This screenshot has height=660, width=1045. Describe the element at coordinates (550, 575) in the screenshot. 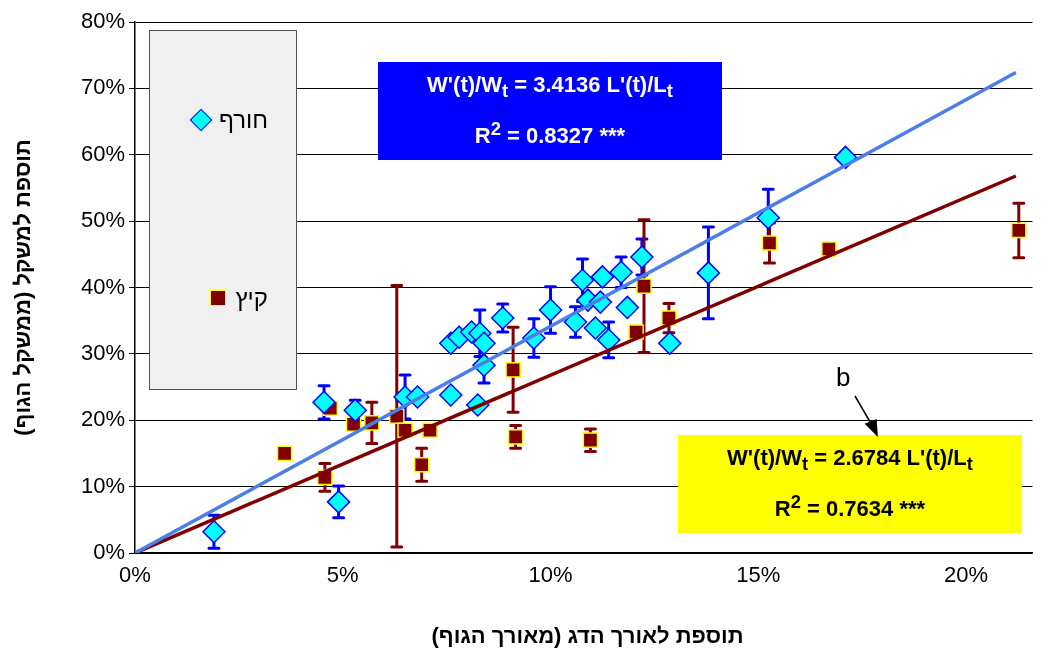

I see `x-tick-label: 10%` at that location.